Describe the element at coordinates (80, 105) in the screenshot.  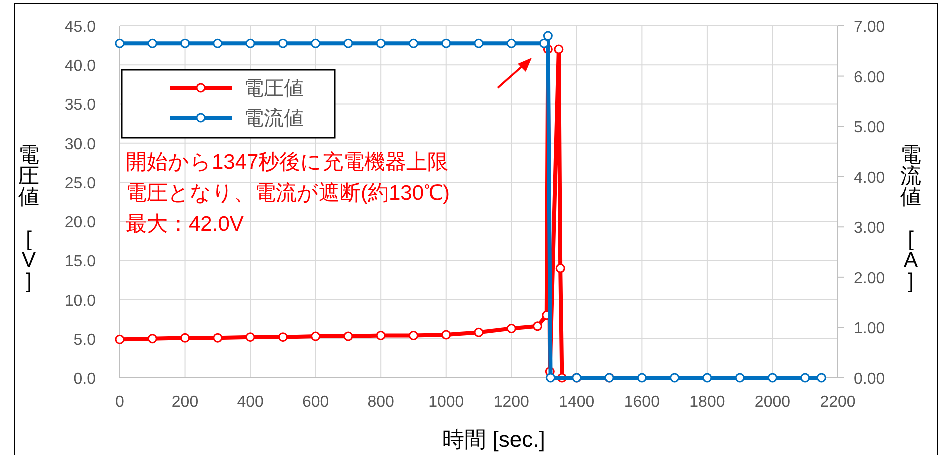
I see `y-tick-label: 35.0` at that location.